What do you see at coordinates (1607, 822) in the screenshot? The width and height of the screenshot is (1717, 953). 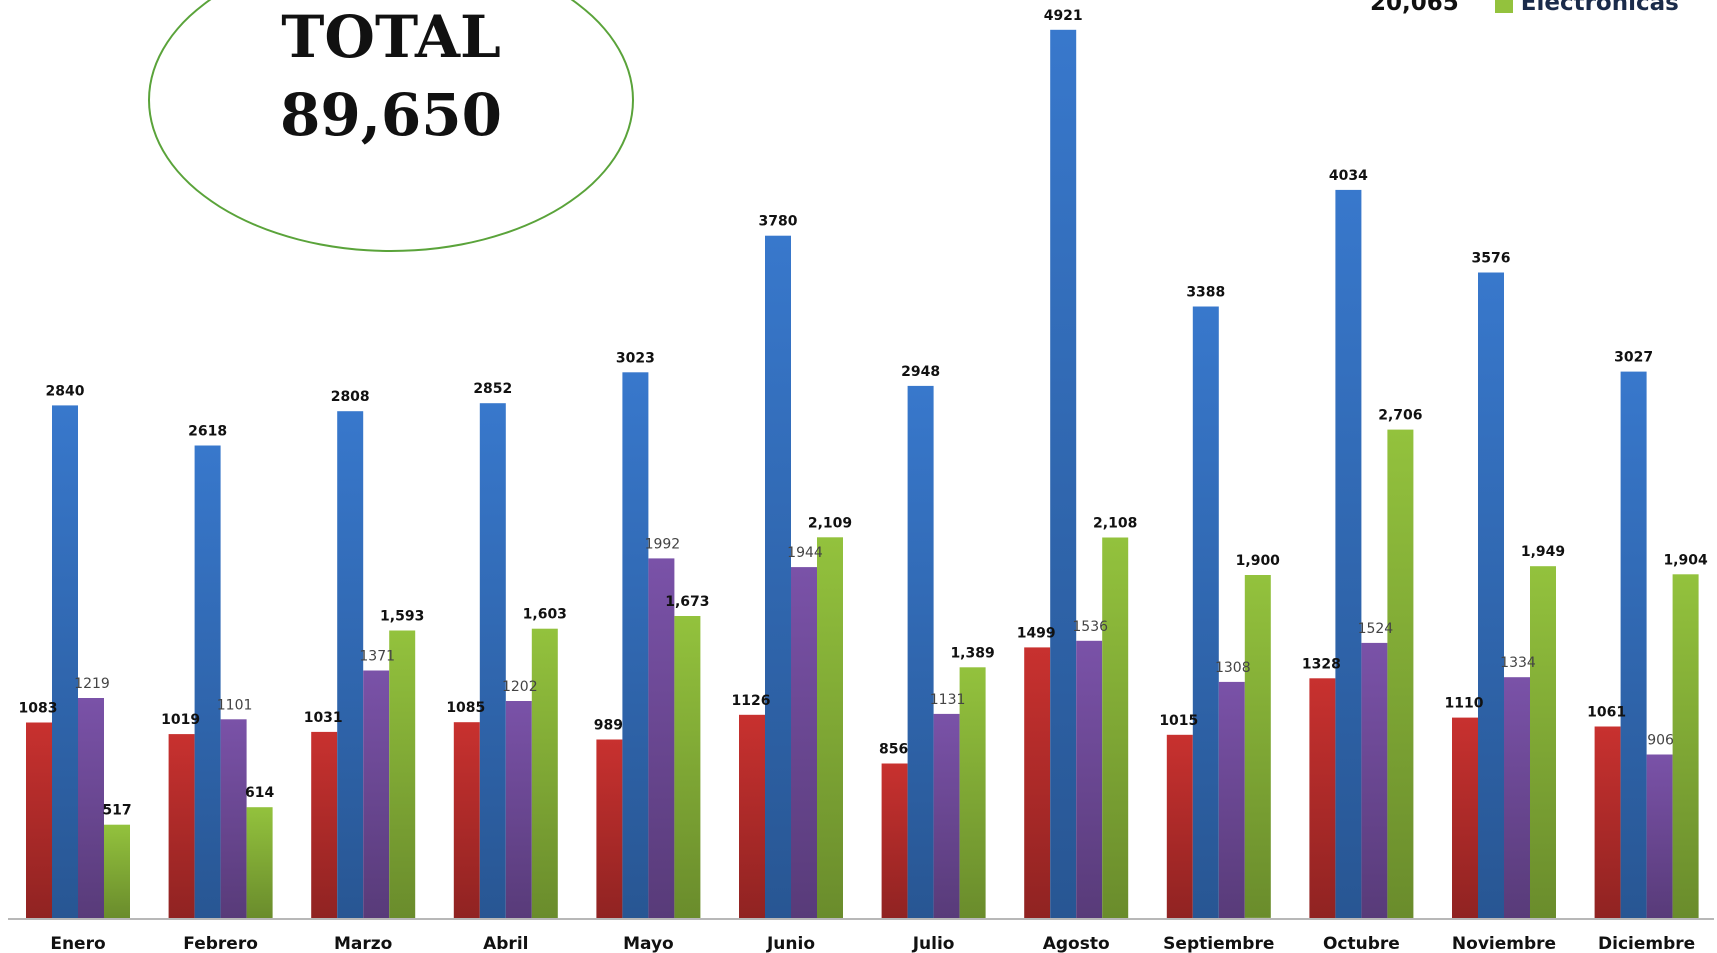 I see `bar-diciembre-s1` at bounding box center [1607, 822].